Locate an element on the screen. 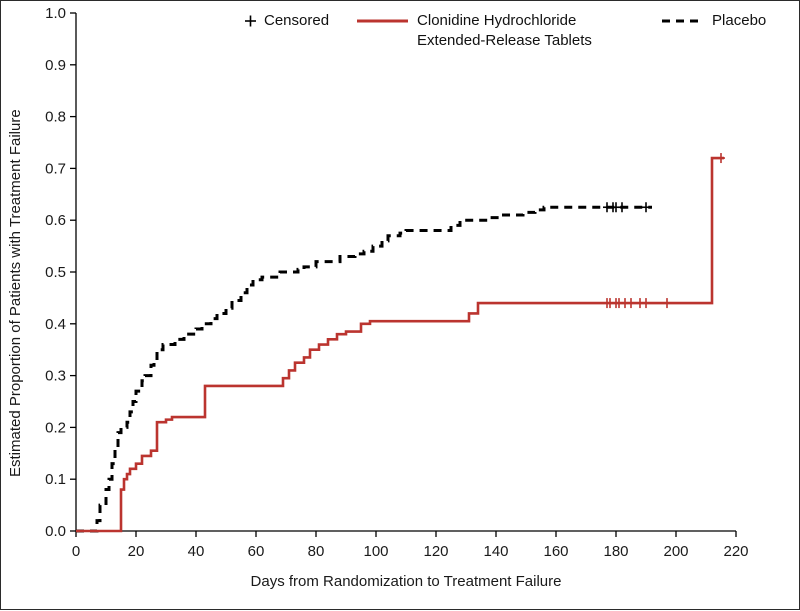  x-tick-label: 0 is located at coordinates (76, 551).